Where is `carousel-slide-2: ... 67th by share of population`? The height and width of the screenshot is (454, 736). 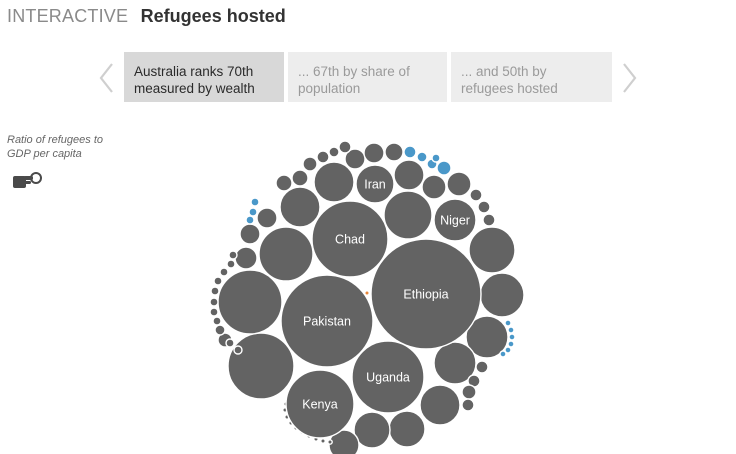 carousel-slide-2: ... 67th by share of population is located at coordinates (367, 77).